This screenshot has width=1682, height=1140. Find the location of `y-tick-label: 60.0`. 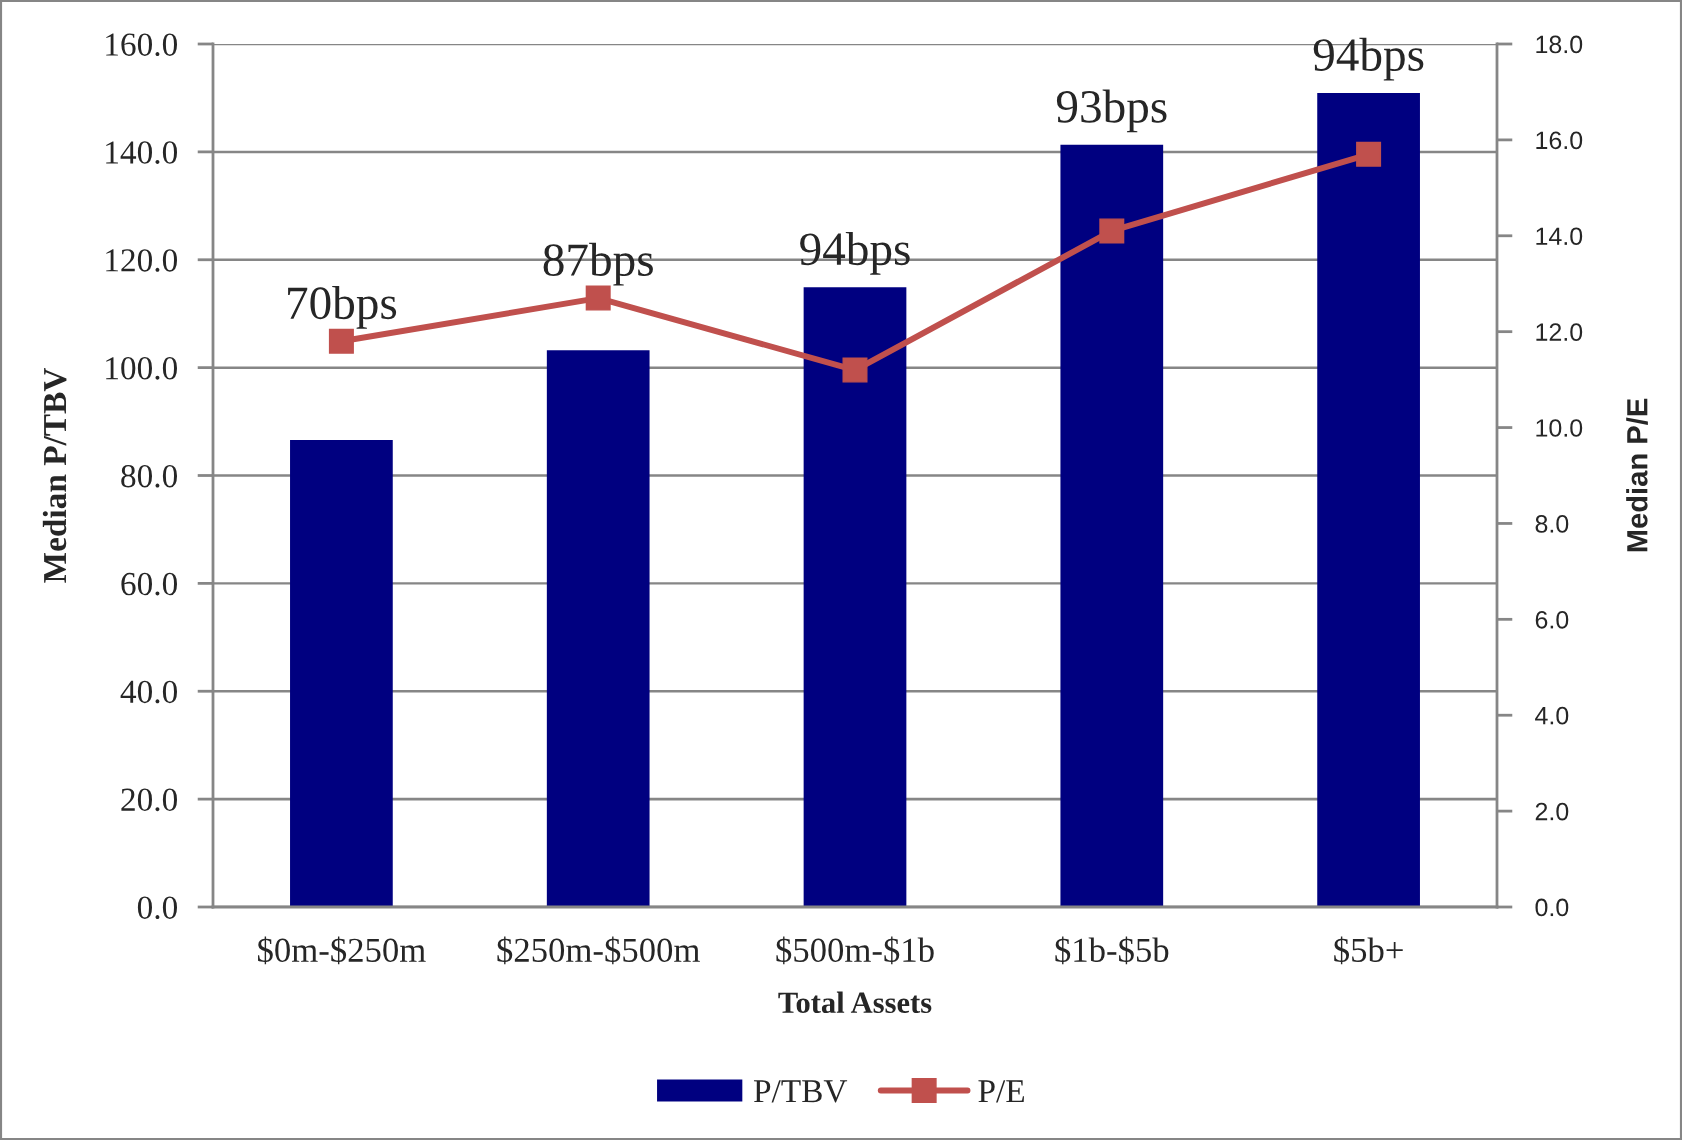

y-tick-label: 60.0 is located at coordinates (149, 584).